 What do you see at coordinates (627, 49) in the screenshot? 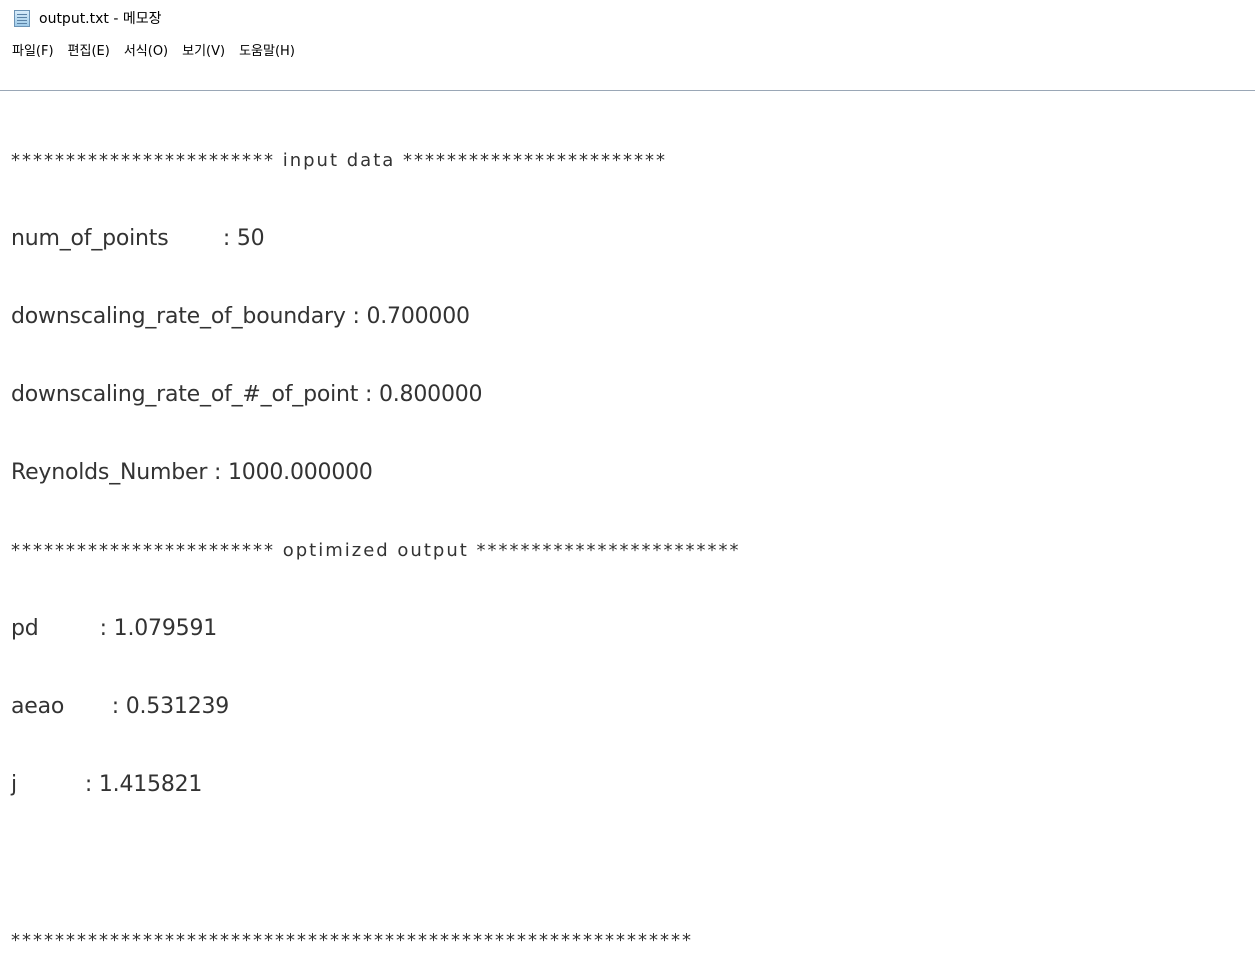
I see `menu-bar: 파일(F) 편집(E) 서식(O) 보기(V) 도움말(H)` at bounding box center [627, 49].